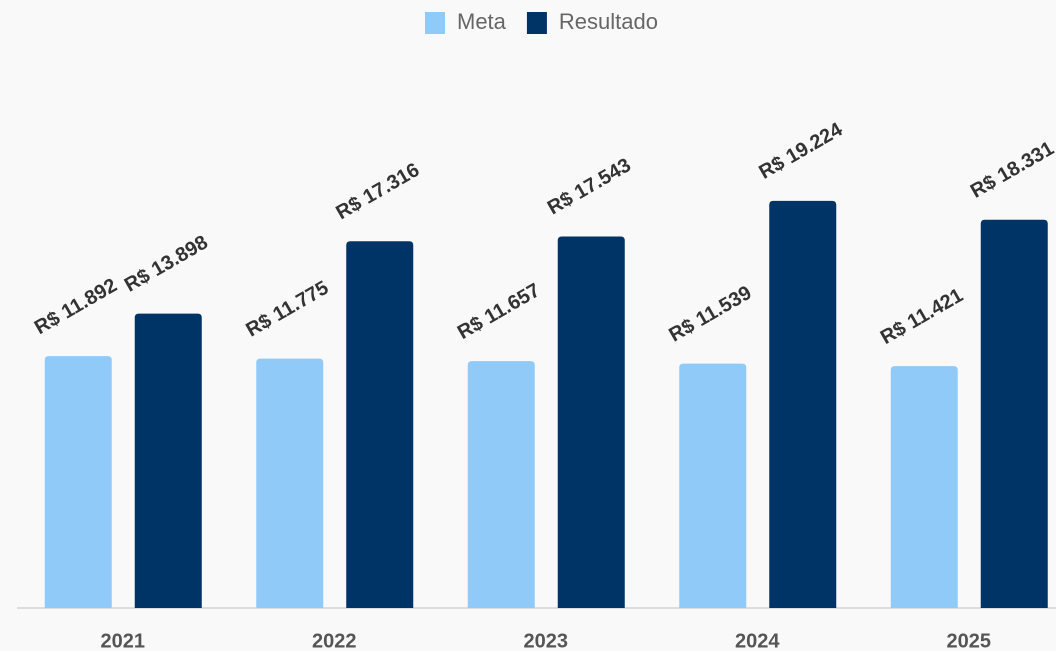 The image size is (1056, 651). What do you see at coordinates (757, 640) in the screenshot?
I see `x-tick-label: 2024` at bounding box center [757, 640].